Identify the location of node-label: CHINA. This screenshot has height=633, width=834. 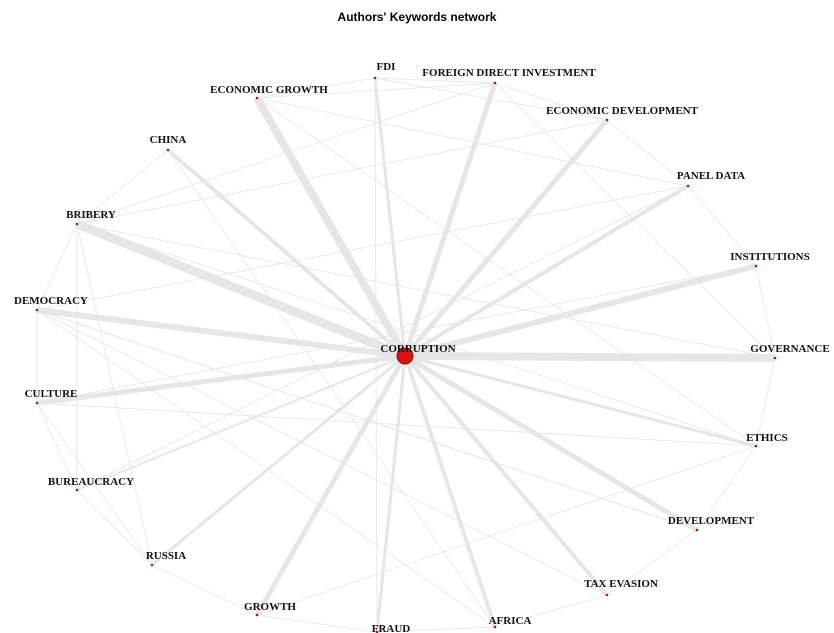
(168, 140).